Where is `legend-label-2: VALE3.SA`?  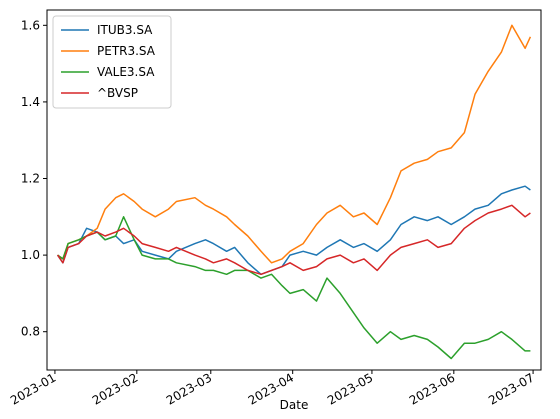 legend-label-2: VALE3.SA is located at coordinates (126, 72).